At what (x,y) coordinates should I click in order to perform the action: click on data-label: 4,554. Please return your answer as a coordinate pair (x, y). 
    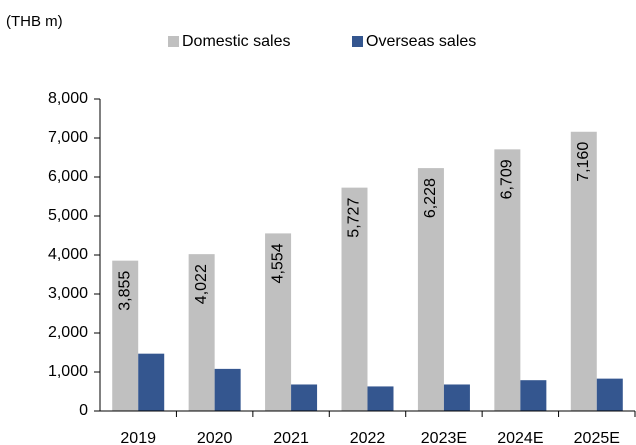
    Looking at the image, I should click on (277, 263).